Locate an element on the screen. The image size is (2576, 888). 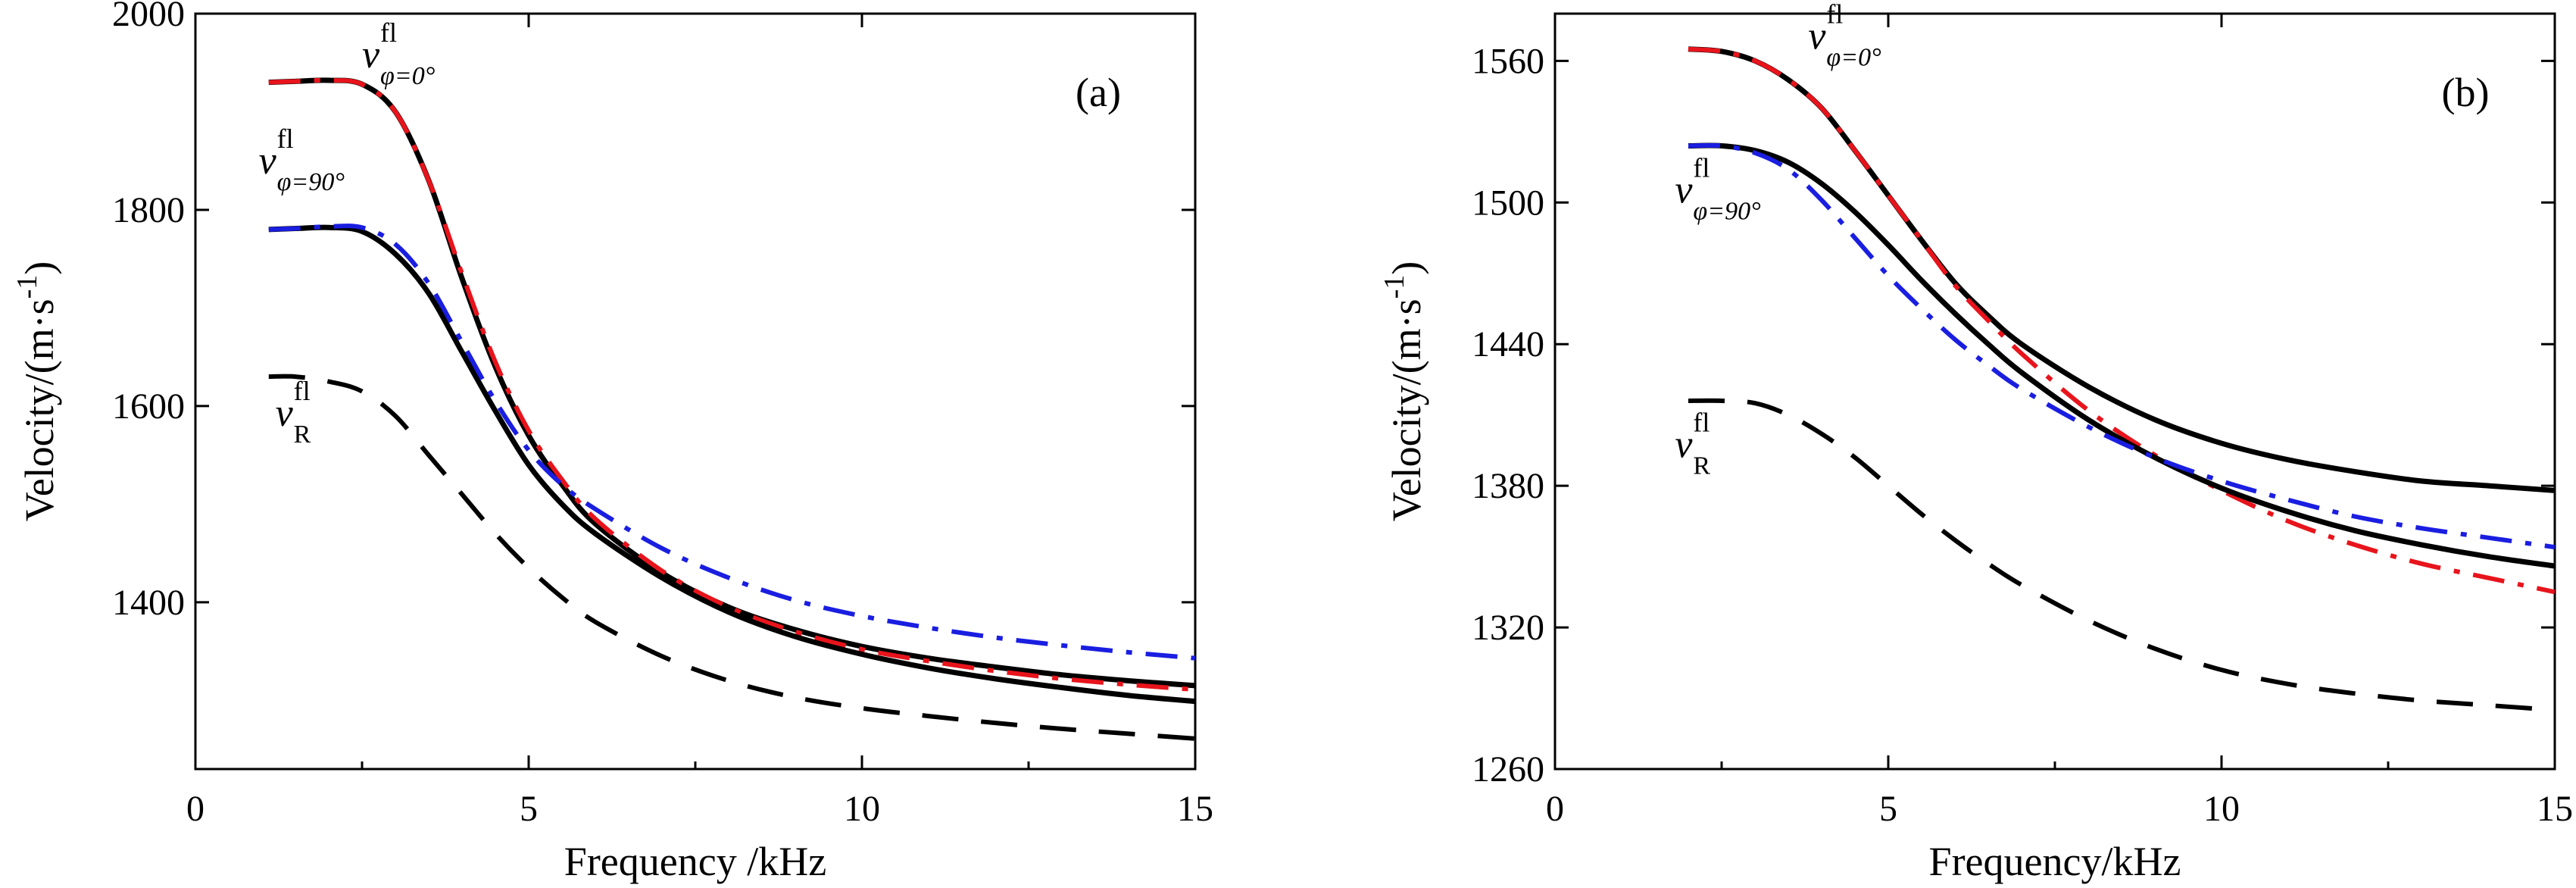
y-tick-label: 1380 is located at coordinates (1508, 486).